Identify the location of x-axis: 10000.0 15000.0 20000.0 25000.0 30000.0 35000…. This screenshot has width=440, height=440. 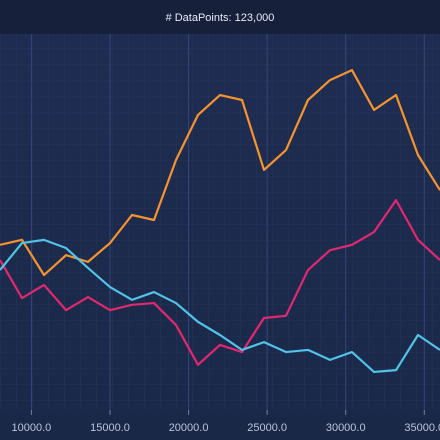
(226, 422).